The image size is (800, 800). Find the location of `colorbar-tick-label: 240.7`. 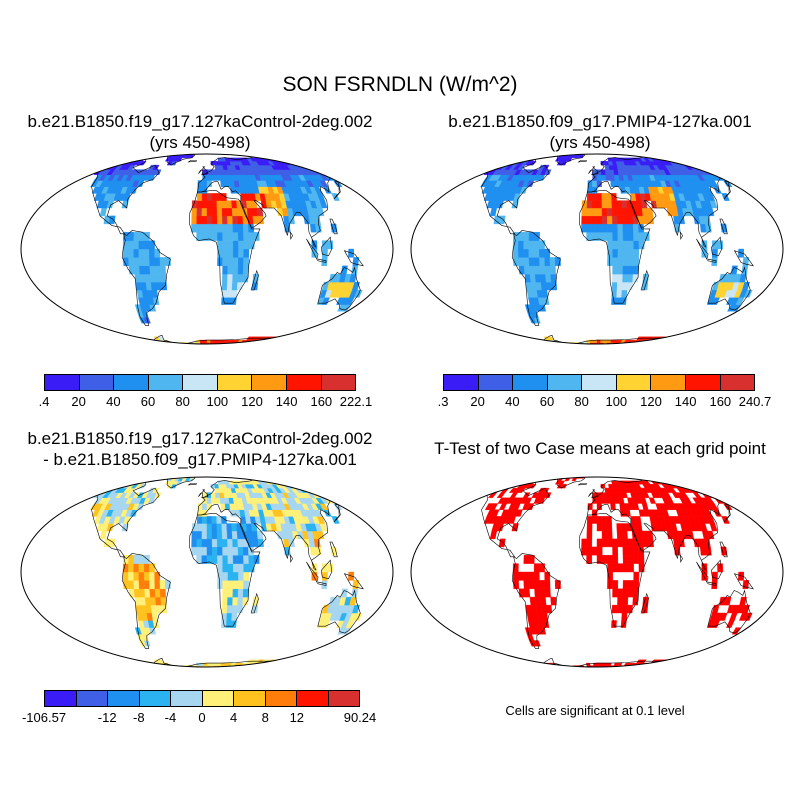

colorbar-tick-label: 240.7 is located at coordinates (755, 401).